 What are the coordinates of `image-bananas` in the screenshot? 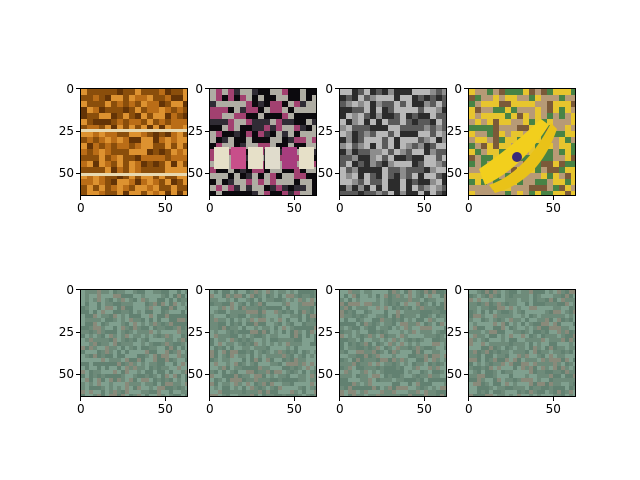 It's located at (522, 142).